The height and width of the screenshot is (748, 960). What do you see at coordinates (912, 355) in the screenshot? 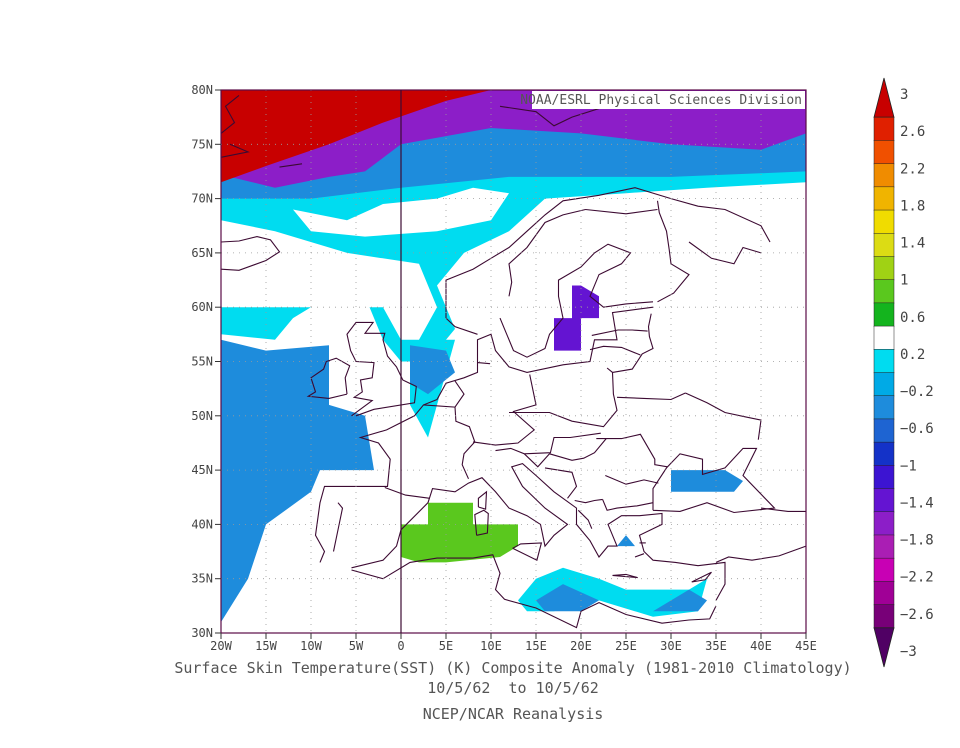
I see `colorbar-label: 0.2` at bounding box center [912, 355].